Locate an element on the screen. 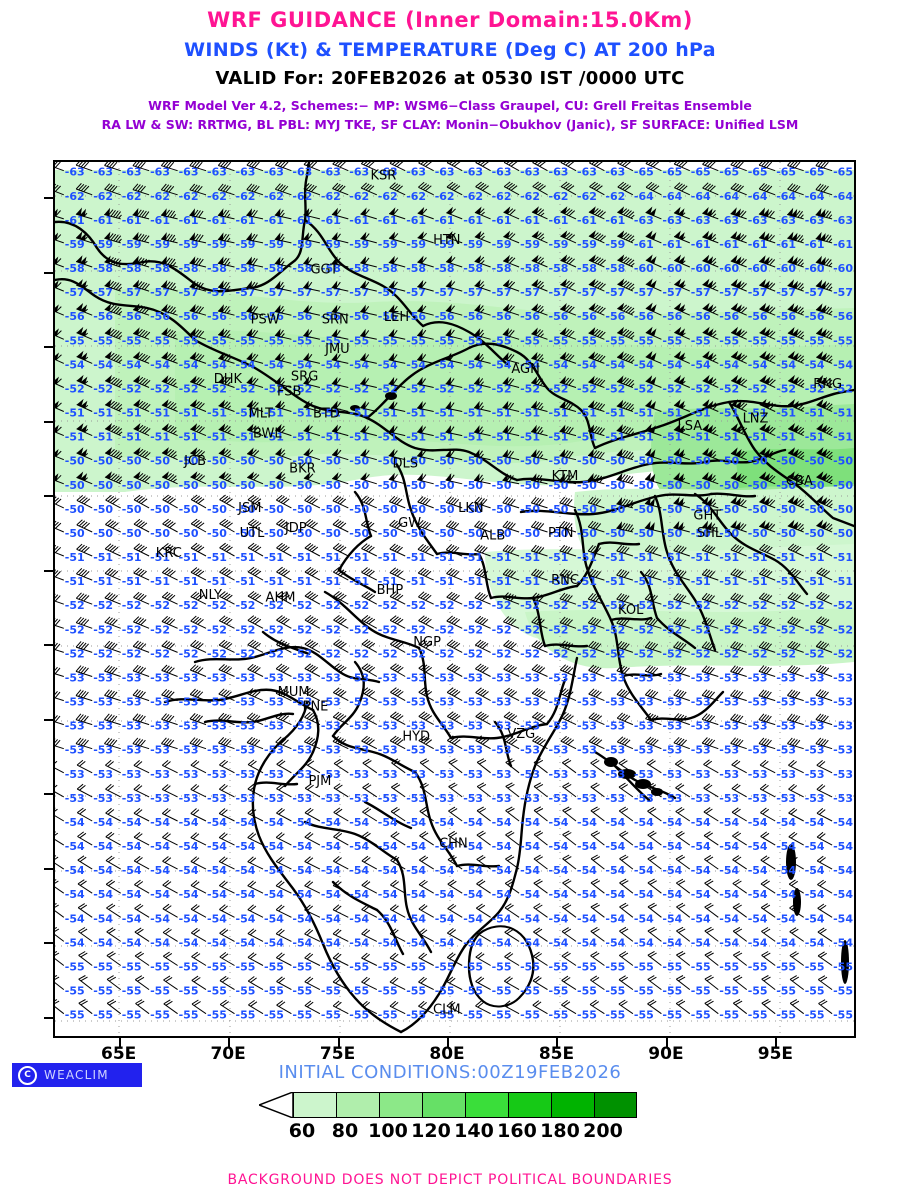 The height and width of the screenshot is (1200, 900). station-code-label: RNC is located at coordinates (565, 580).